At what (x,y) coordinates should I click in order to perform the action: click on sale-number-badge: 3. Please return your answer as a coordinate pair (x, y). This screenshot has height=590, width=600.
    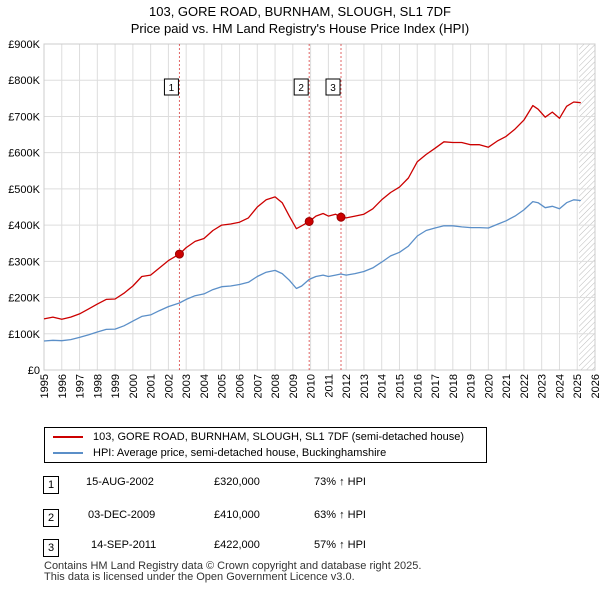
    Looking at the image, I should click on (51, 548).